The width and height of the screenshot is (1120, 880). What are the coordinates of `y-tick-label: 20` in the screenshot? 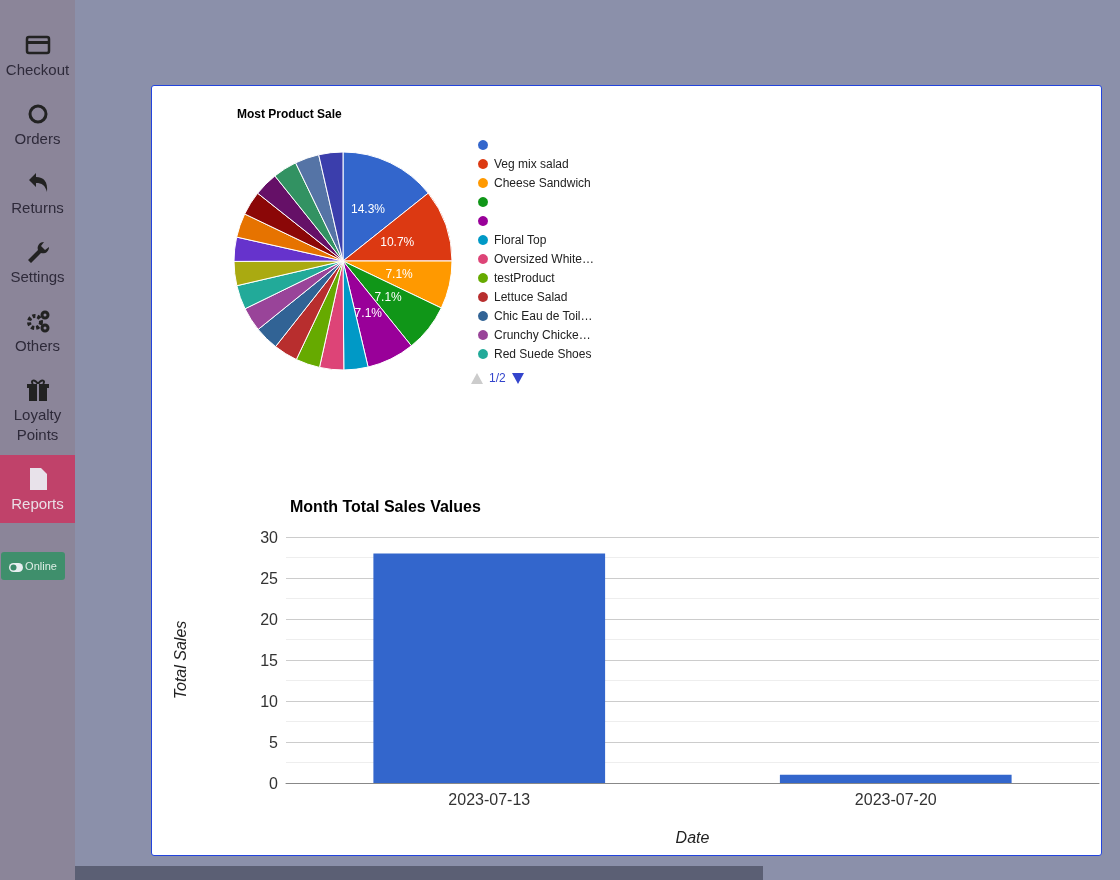 It's located at (269, 619).